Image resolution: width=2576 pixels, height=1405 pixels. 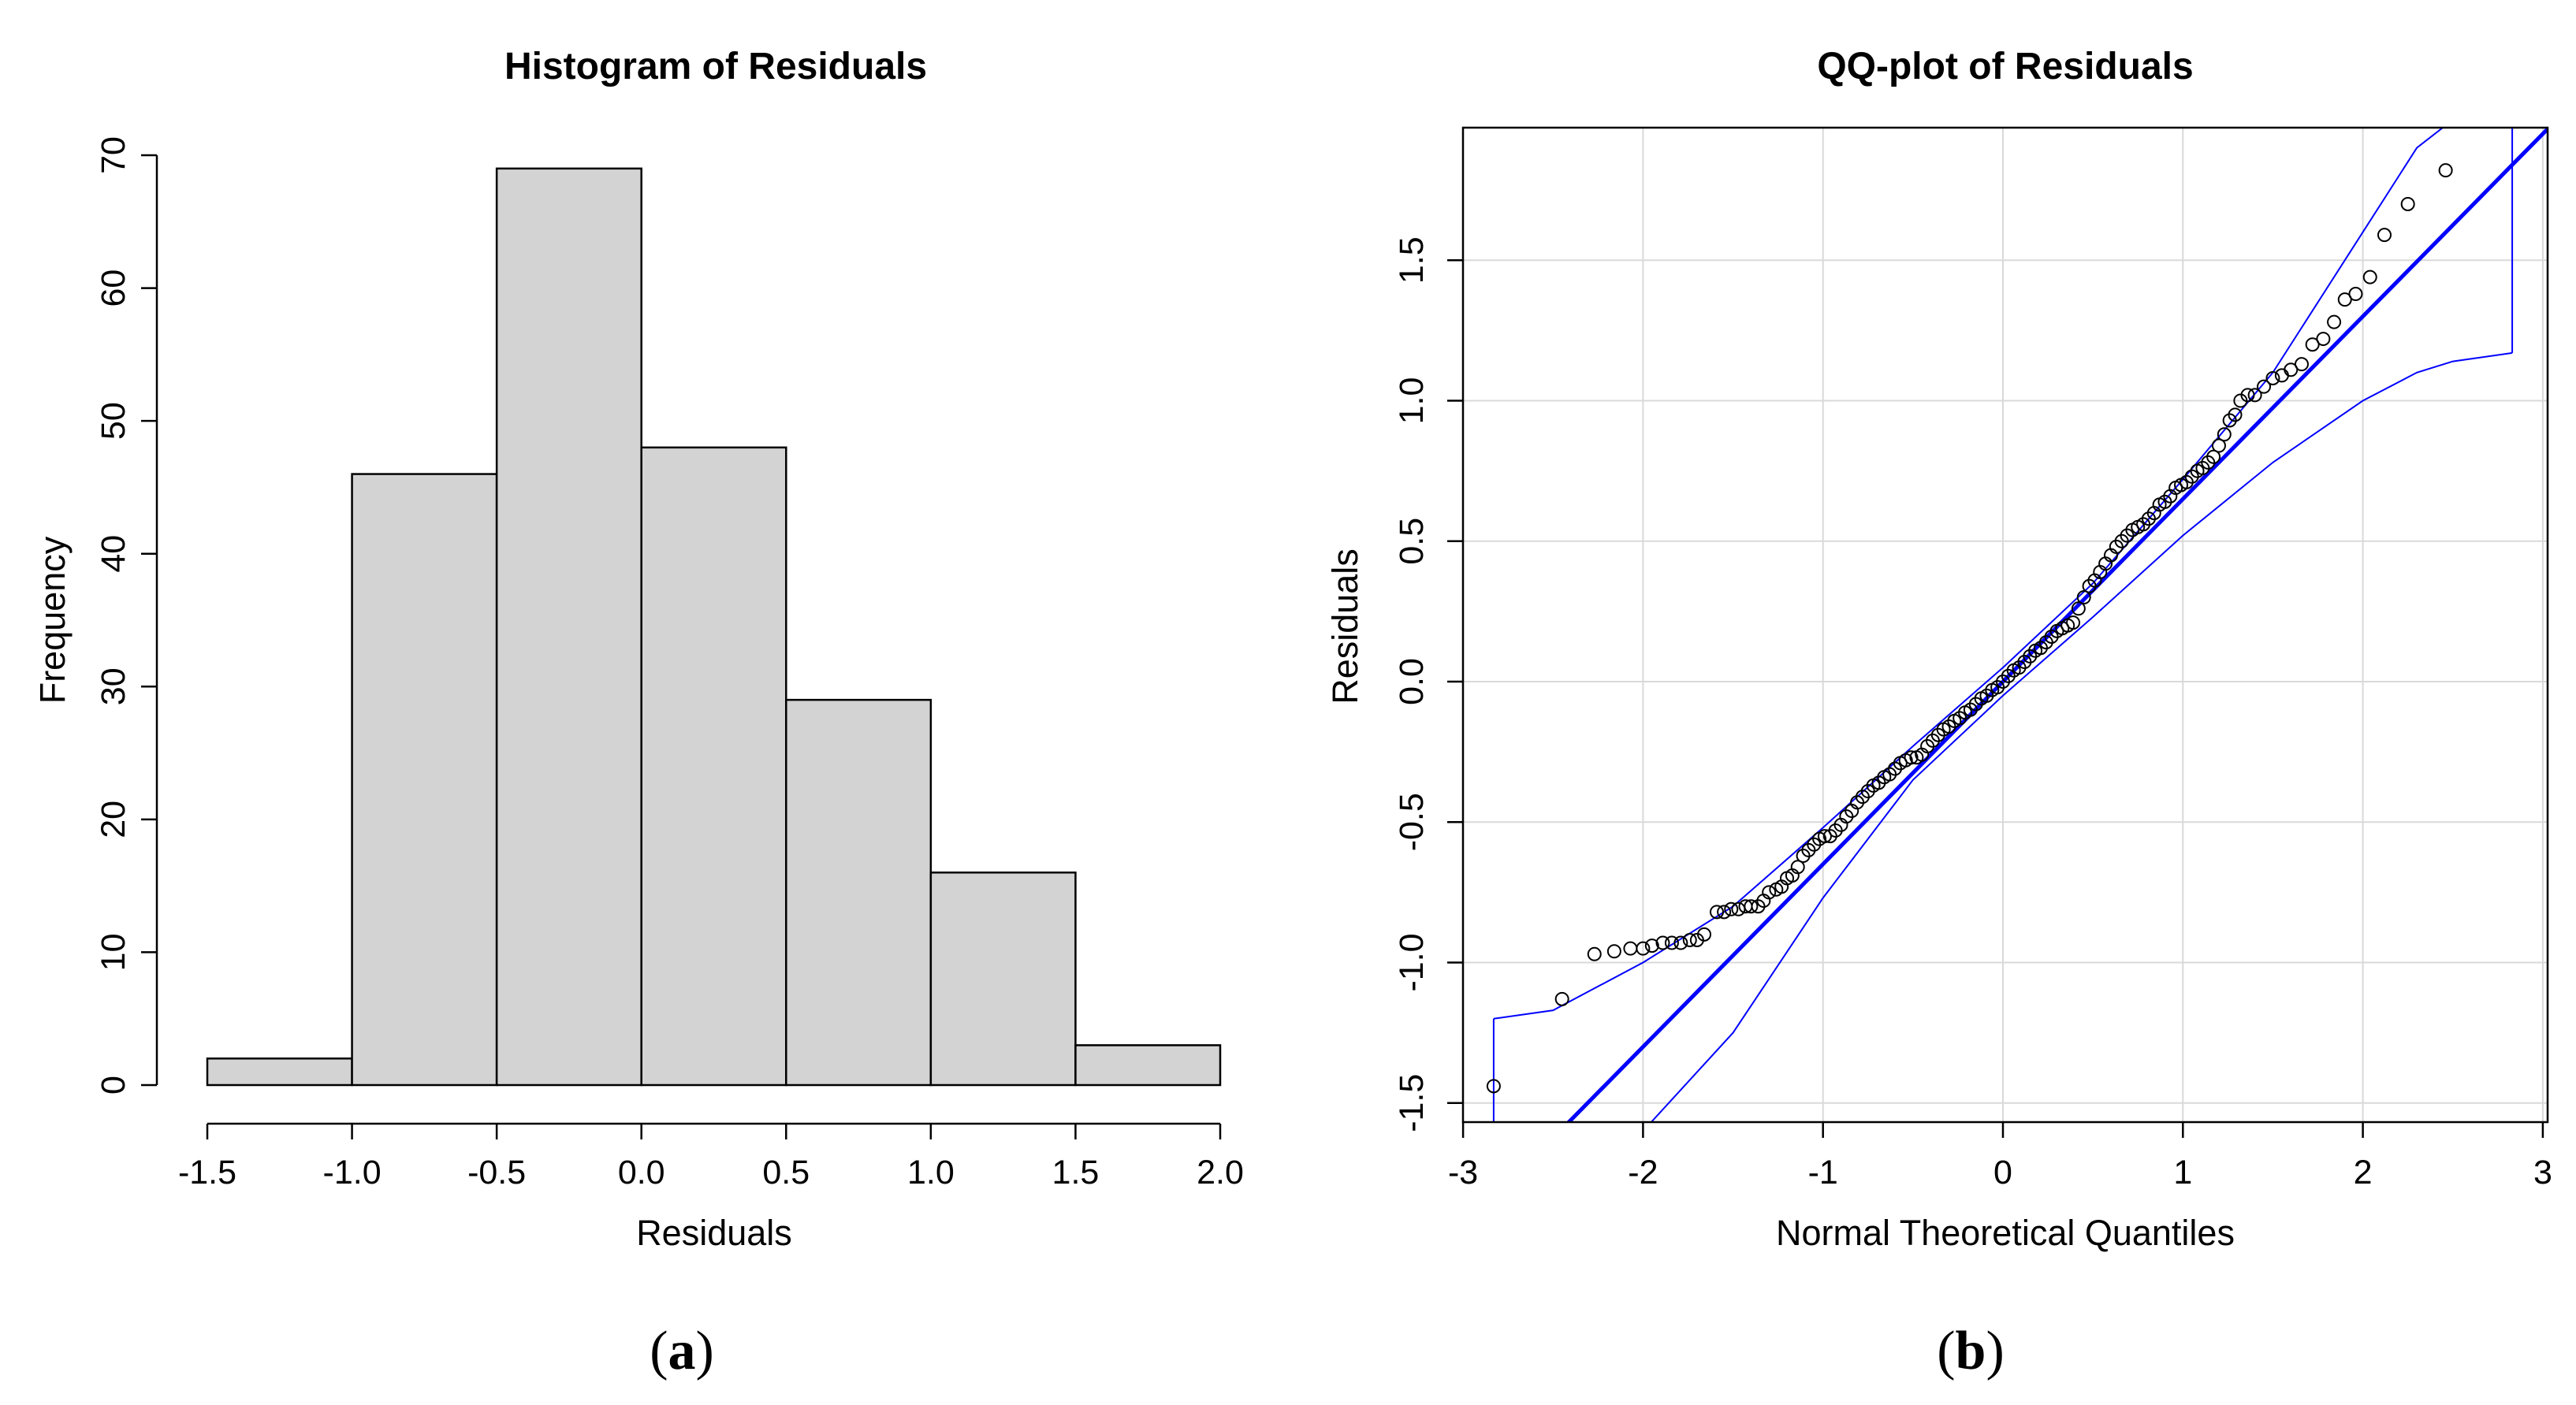 I want to click on qq-plot-x-tick-label: -3, so click(x=1463, y=1172).